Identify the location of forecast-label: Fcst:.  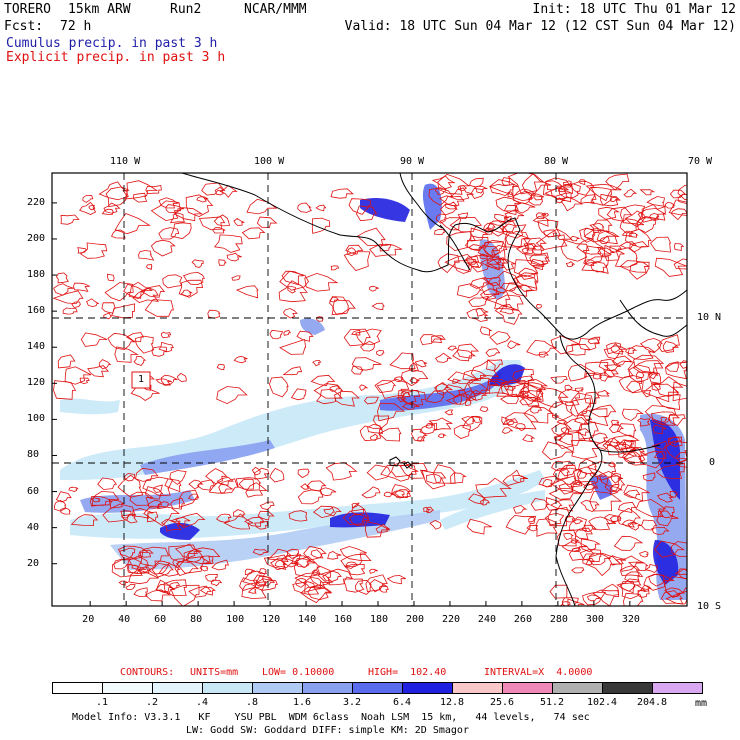
(24, 26).